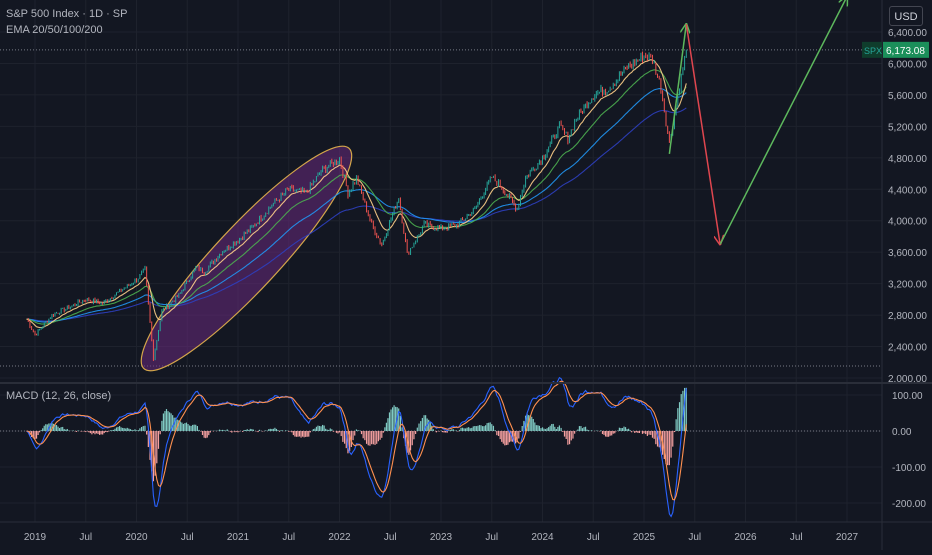 Image resolution: width=932 pixels, height=555 pixels. Describe the element at coordinates (909, 504) in the screenshot. I see `macd-tick-label: -200.00` at that location.